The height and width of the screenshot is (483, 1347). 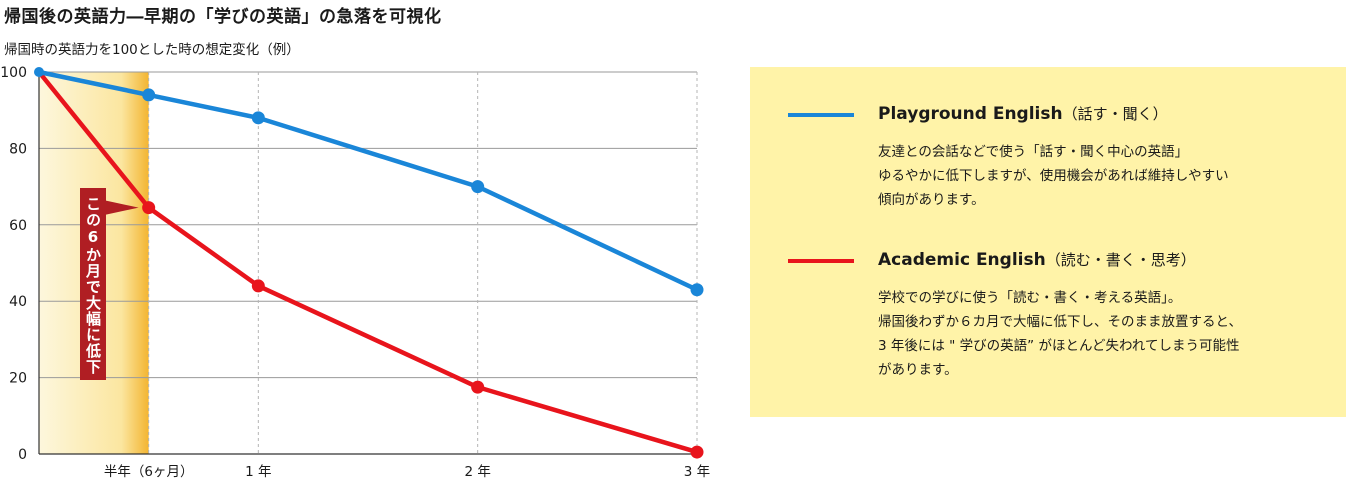 What do you see at coordinates (18, 149) in the screenshot?
I see `y-tick-label: 80` at bounding box center [18, 149].